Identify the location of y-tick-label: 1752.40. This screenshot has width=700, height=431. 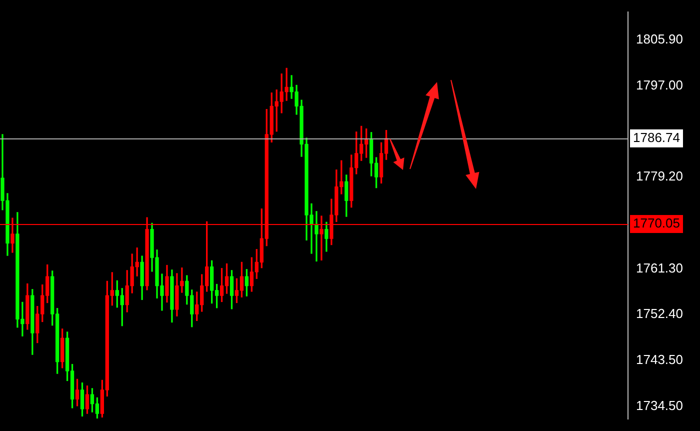
(659, 314).